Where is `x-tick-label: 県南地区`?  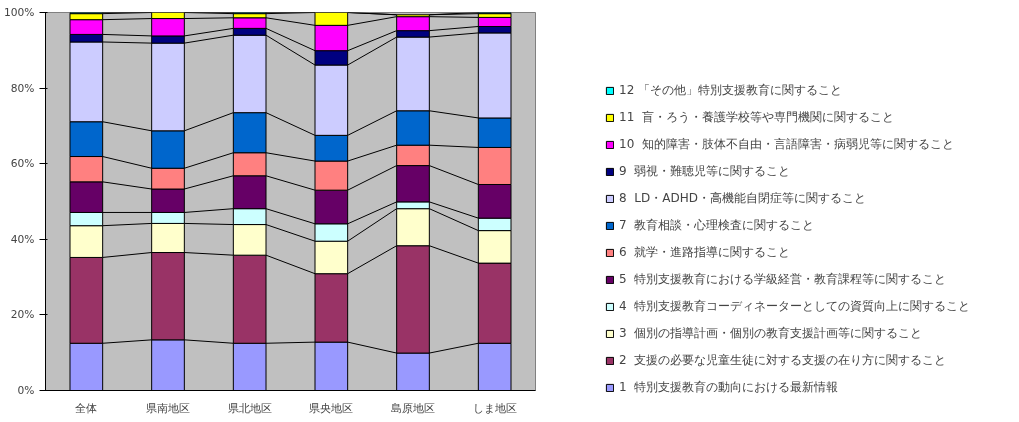 x-tick-label: 県南地区 is located at coordinates (168, 408).